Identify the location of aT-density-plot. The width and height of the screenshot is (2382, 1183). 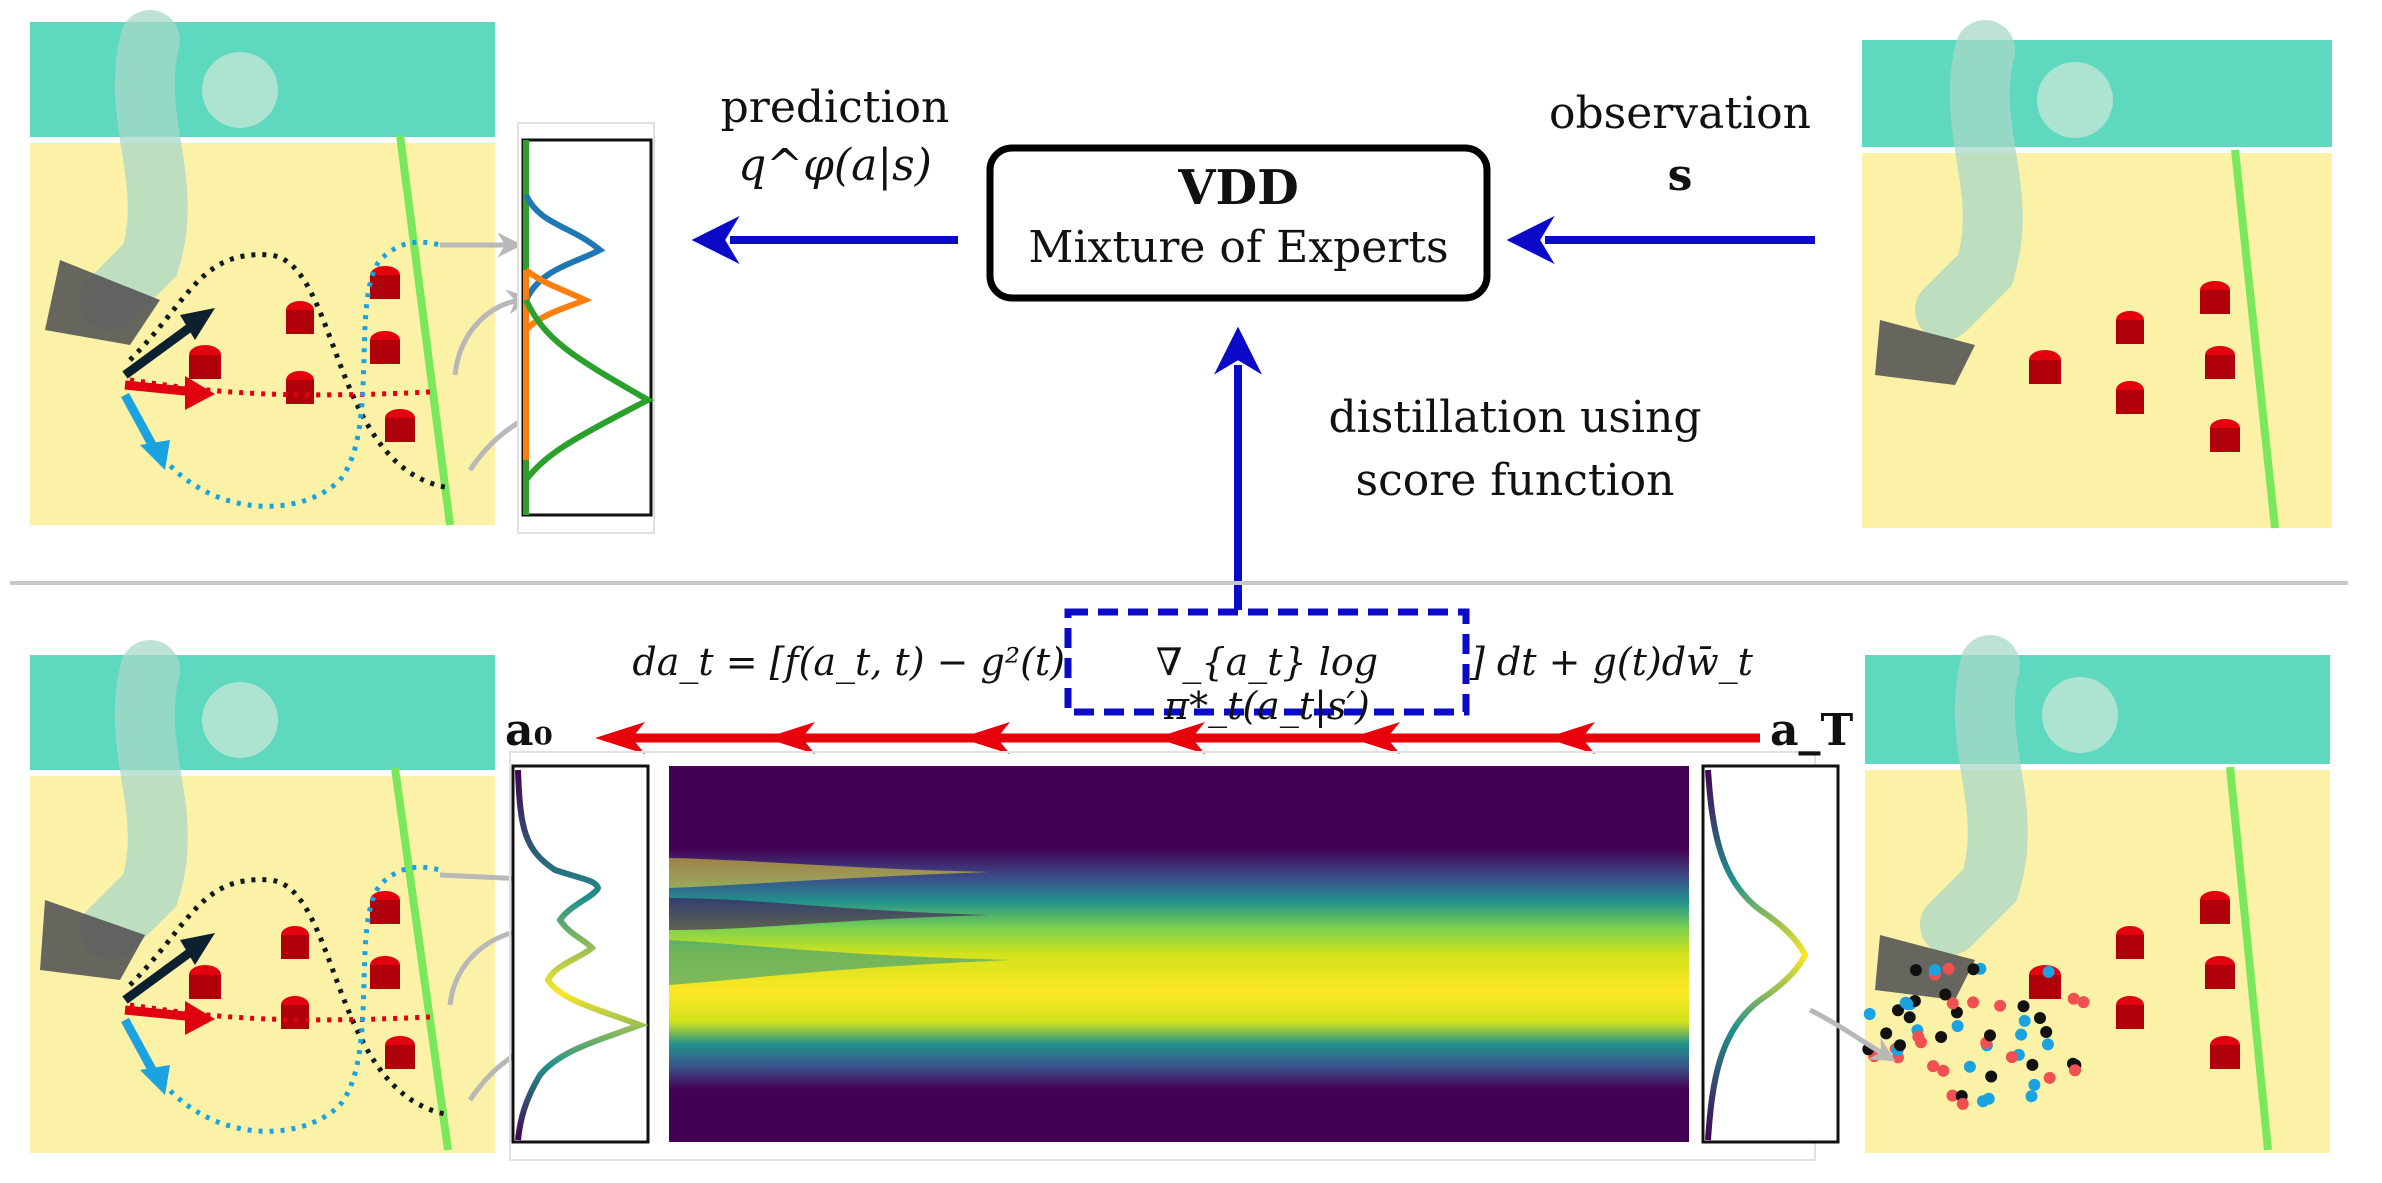
(1770, 954).